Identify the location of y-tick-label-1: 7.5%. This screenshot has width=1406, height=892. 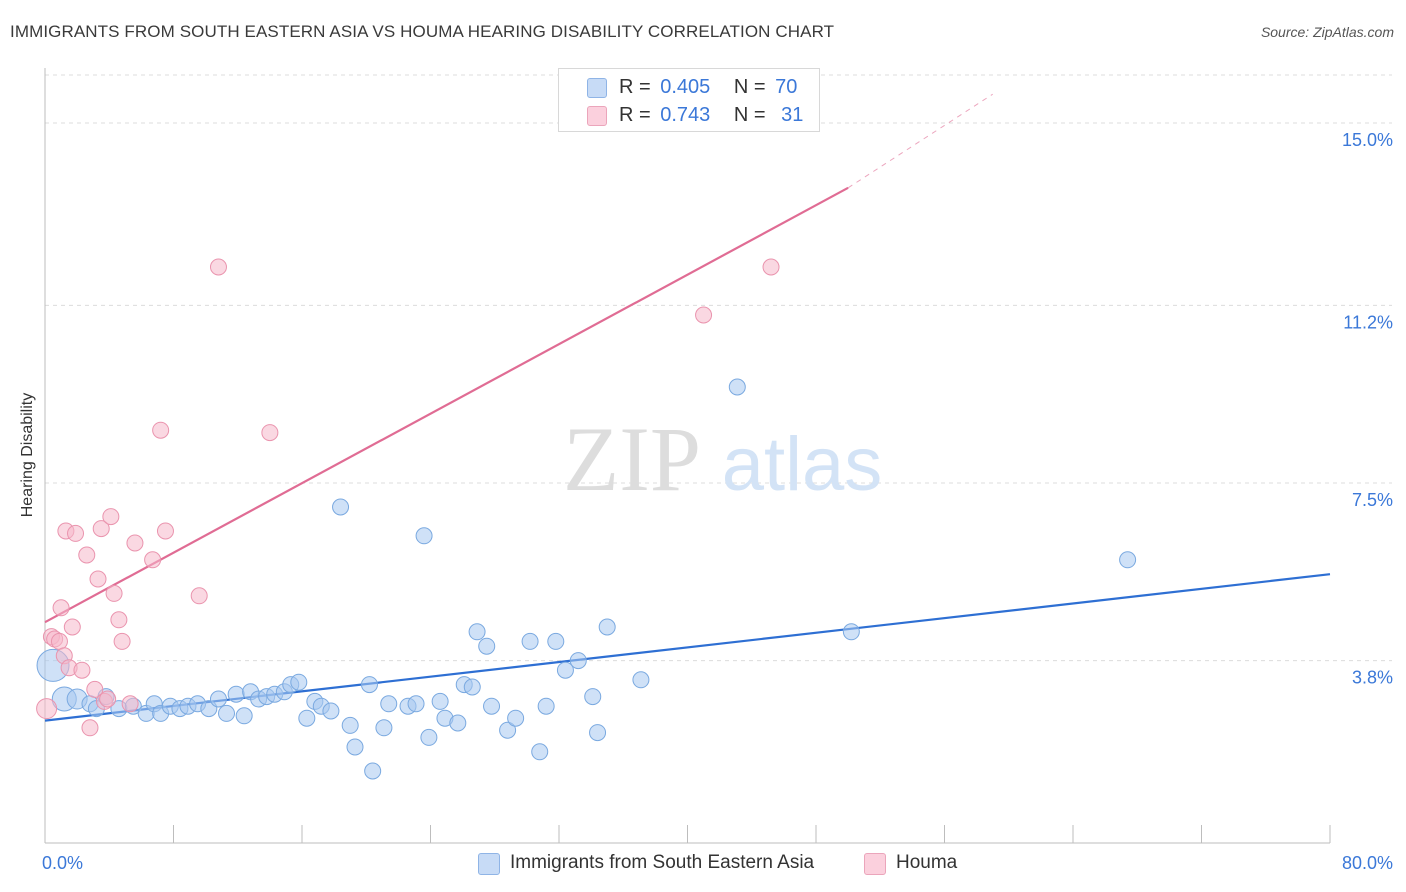
(1372, 500).